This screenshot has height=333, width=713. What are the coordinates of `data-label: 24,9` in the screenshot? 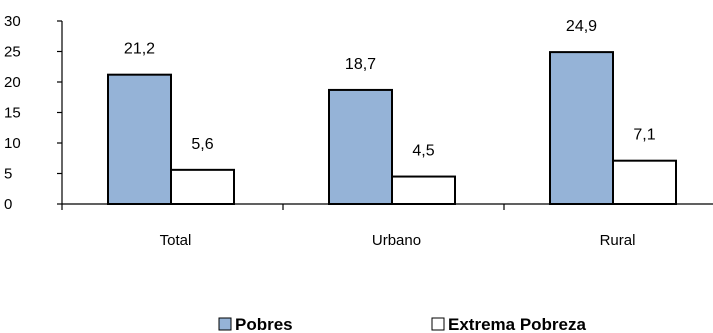 It's located at (581, 26).